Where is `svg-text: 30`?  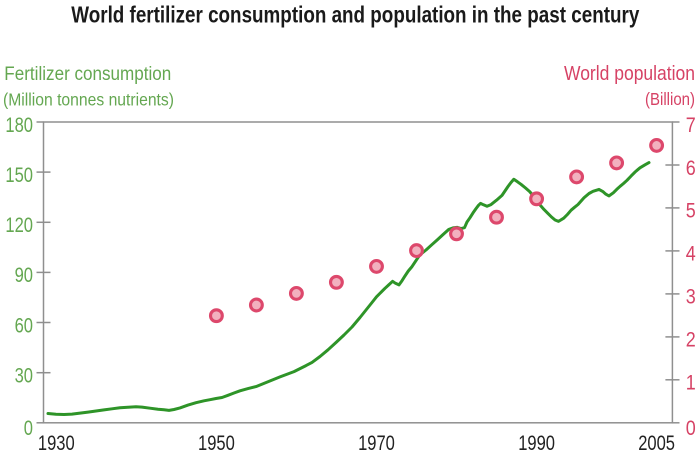
svg-text: 30 is located at coordinates (24, 376).